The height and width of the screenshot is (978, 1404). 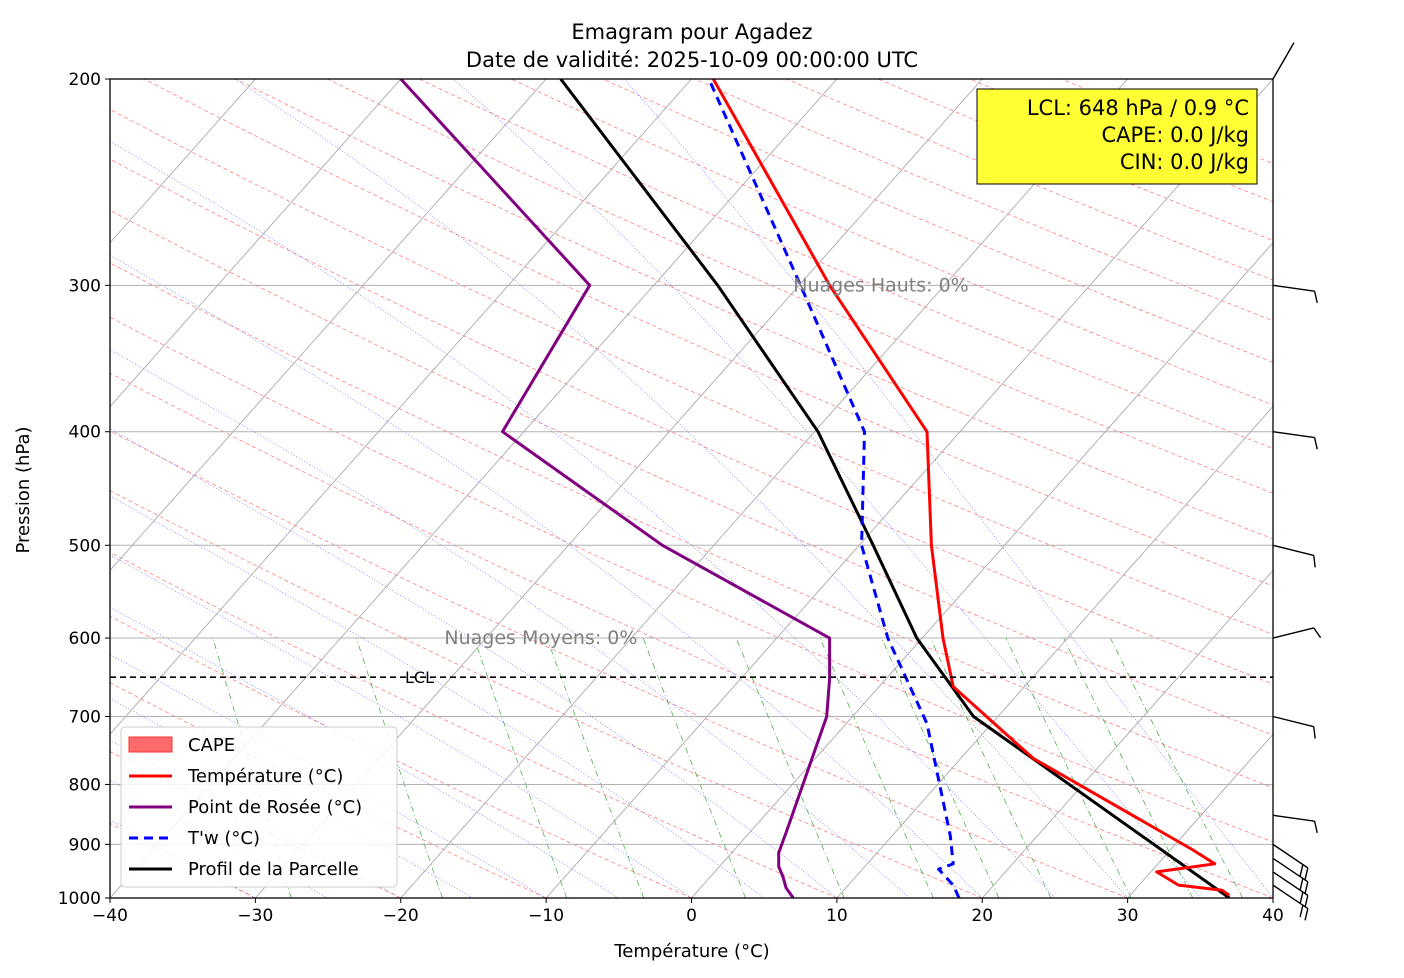 What do you see at coordinates (691, 677) in the screenshot?
I see `lcl-line-group: LCL` at bounding box center [691, 677].